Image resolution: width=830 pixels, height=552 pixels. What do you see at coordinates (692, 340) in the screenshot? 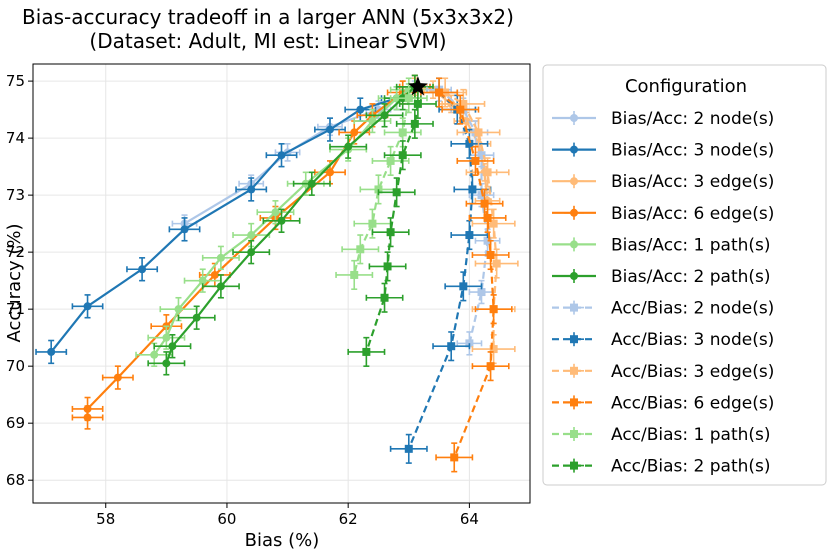
I see `legend-label: Acc/Bias: 3 node(s)` at bounding box center [692, 340].